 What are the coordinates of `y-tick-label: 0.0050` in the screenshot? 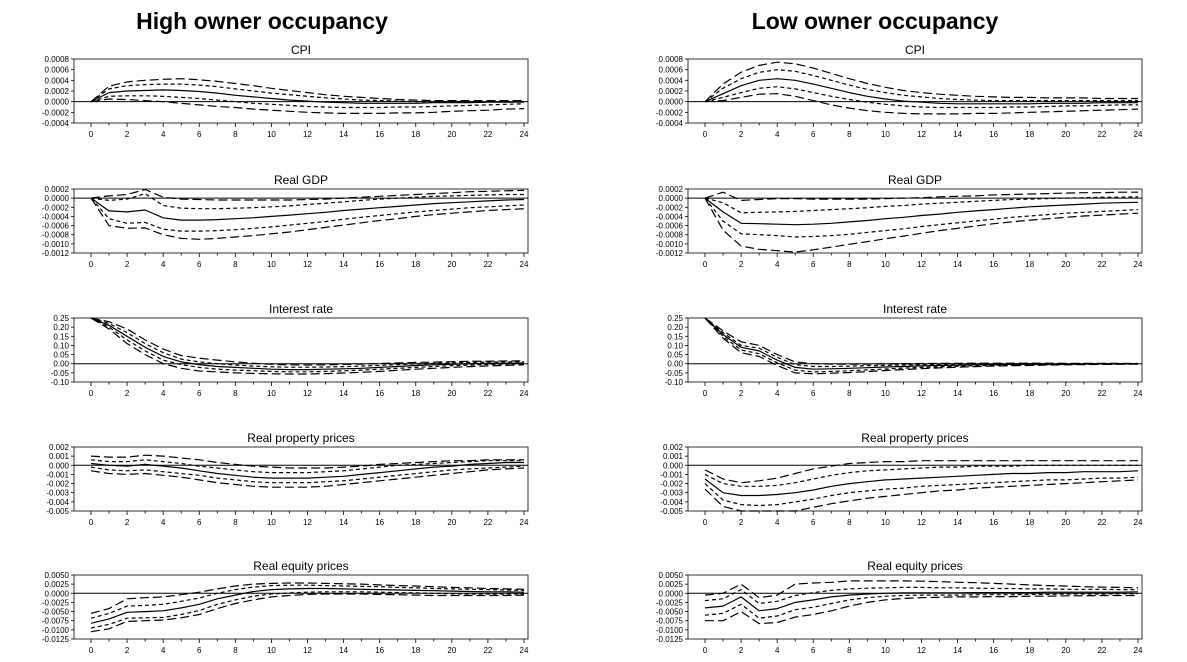 It's located at (57, 575).